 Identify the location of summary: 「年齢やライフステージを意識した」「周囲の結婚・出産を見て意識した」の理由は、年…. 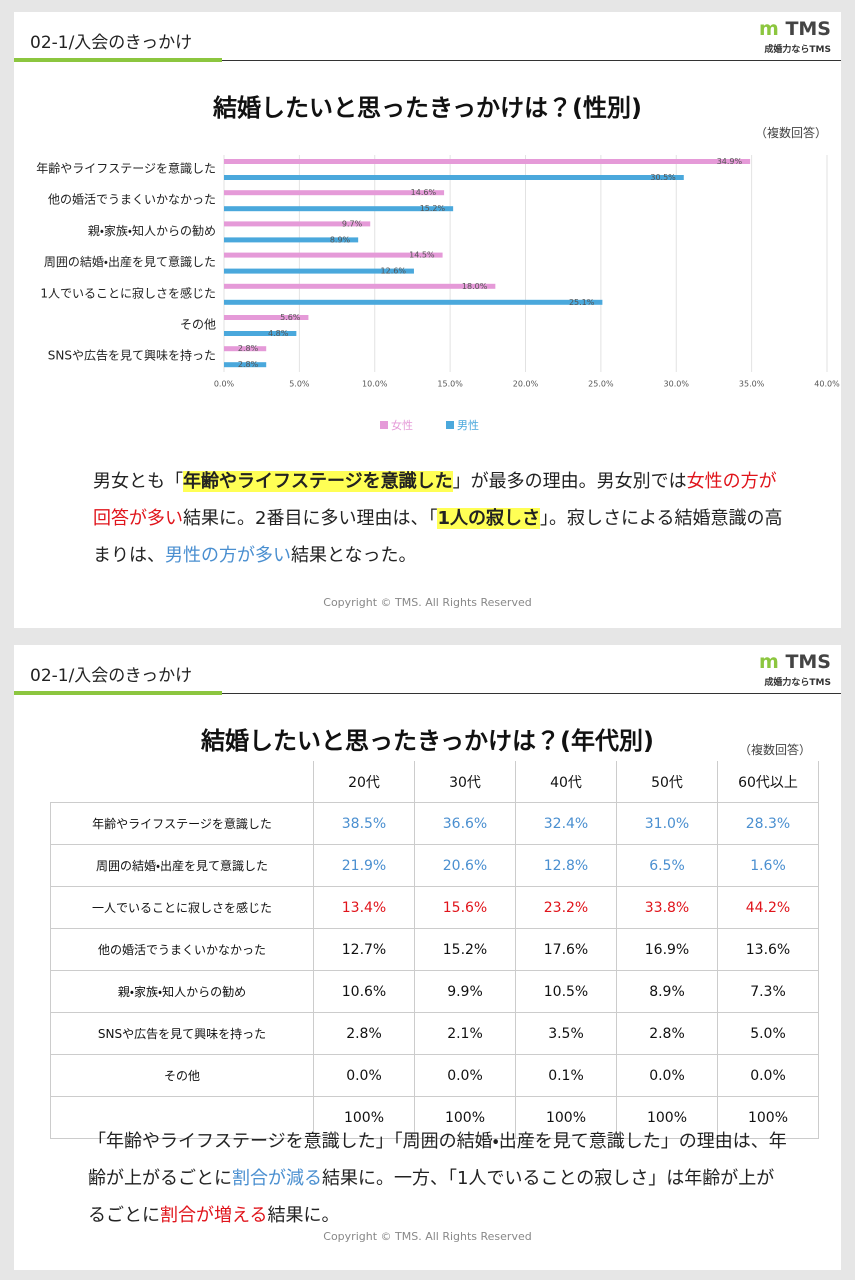
(438, 1178).